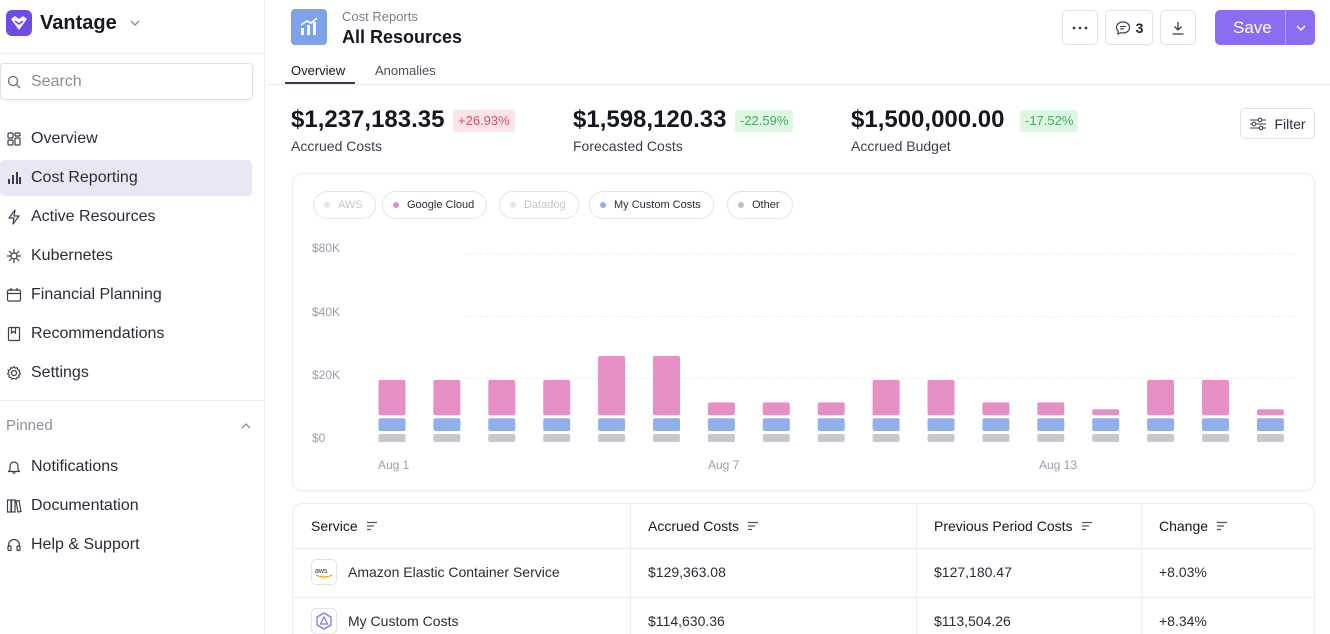 The height and width of the screenshot is (634, 1330). Describe the element at coordinates (368, 119) in the screenshot. I see `kpi-accrued-costs-value: $1,237,183.35` at that location.